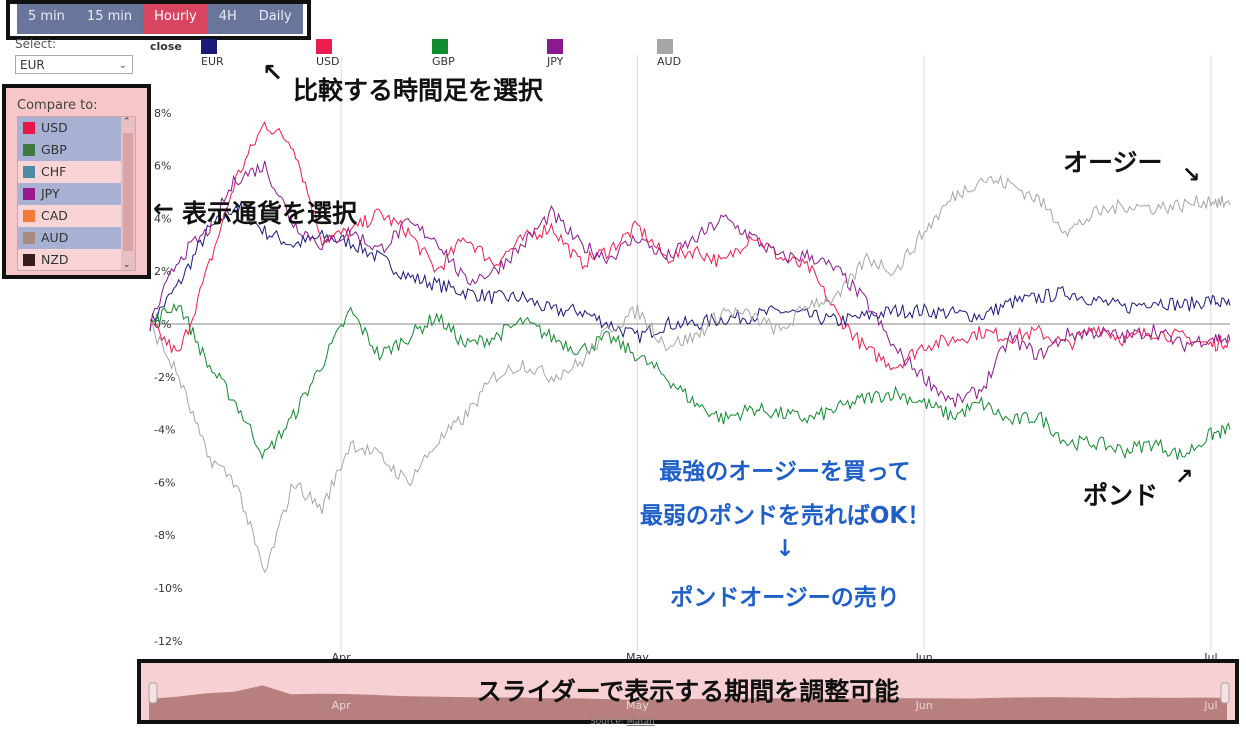 This screenshot has height=751, width=1246. What do you see at coordinates (163, 208) in the screenshot?
I see `arrow-left-icon: ←` at bounding box center [163, 208].